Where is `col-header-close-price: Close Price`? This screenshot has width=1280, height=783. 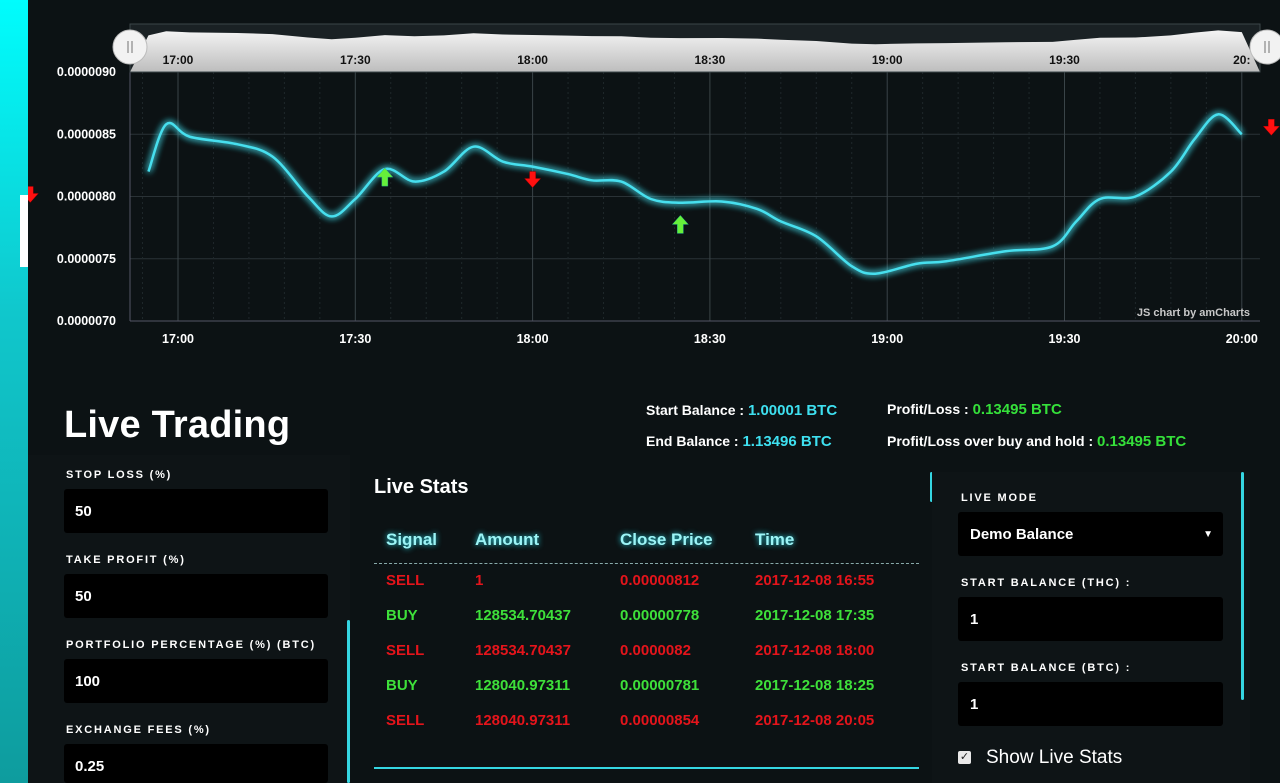
col-header-close-price: Close Price is located at coordinates (666, 539).